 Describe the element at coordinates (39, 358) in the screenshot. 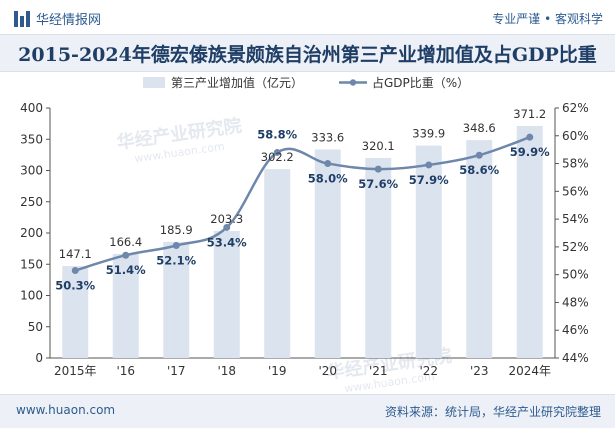

I see `y-left-tick-label: 0` at that location.